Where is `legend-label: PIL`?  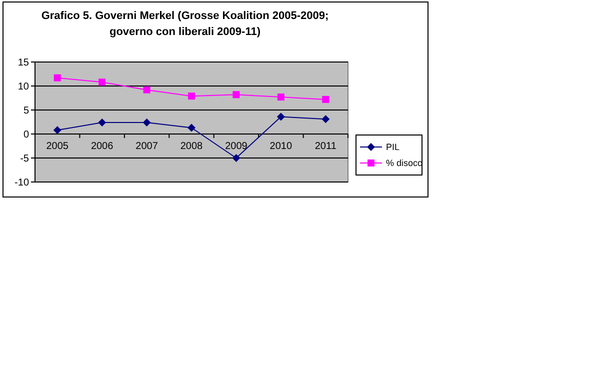
legend-label: PIL is located at coordinates (393, 147).